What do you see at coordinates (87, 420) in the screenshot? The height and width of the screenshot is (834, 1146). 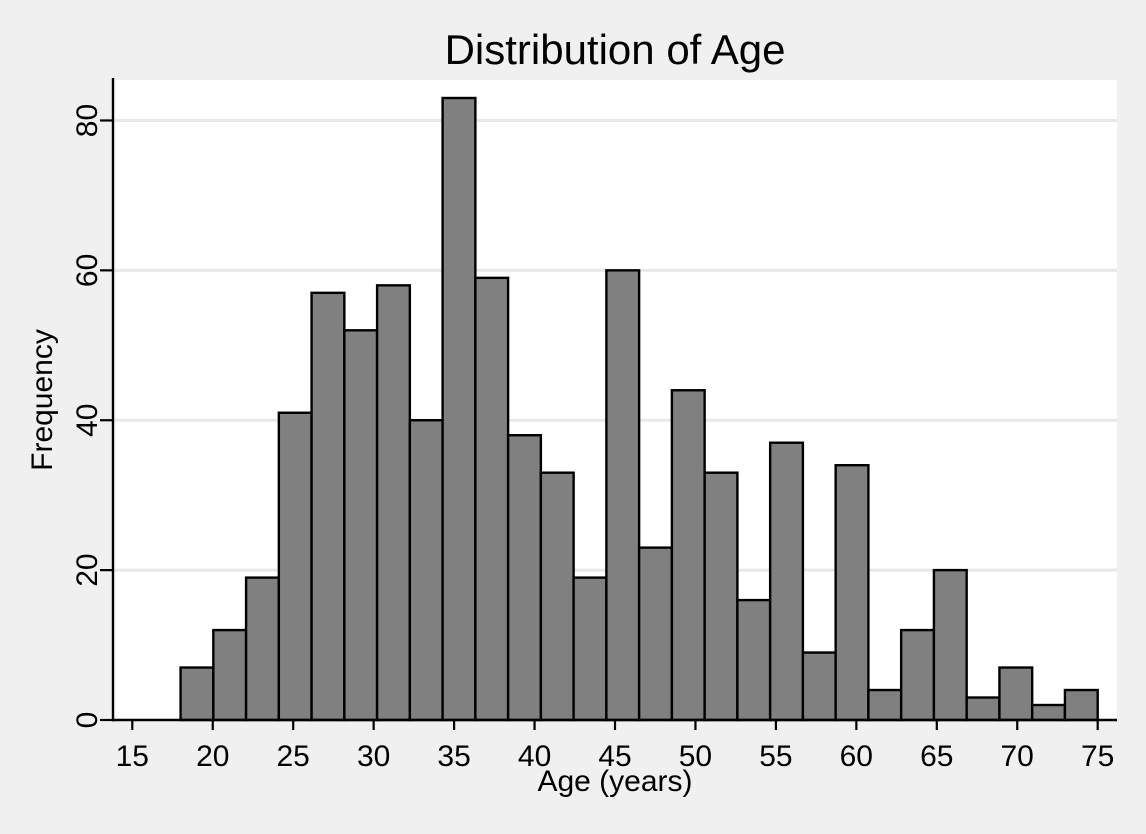 I see `y-tick-label-40: 40` at bounding box center [87, 420].